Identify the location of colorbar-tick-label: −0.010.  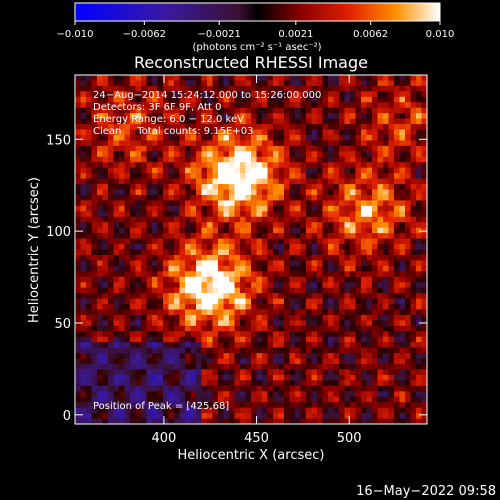
(74, 34).